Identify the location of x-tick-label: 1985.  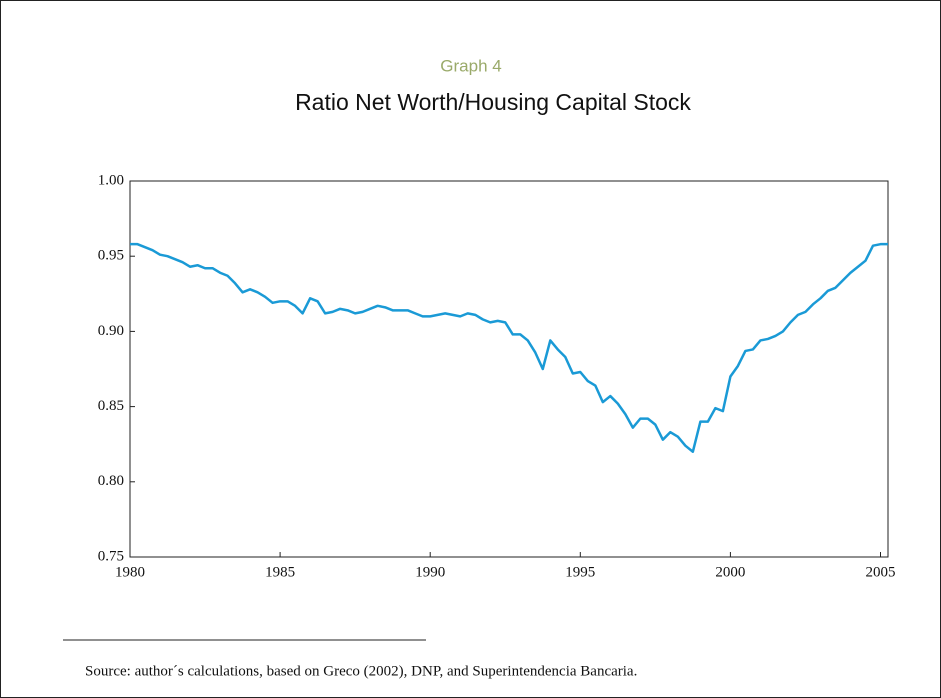
(280, 572).